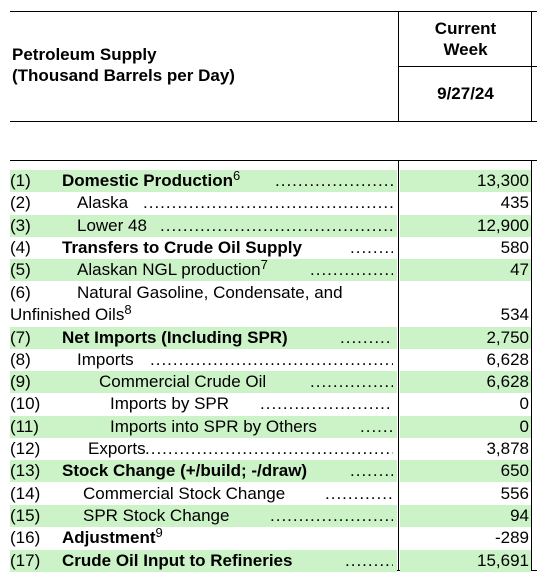 Image resolution: width=537 pixels, height=575 pixels. What do you see at coordinates (25, 538) in the screenshot?
I see `row-number: (16)` at bounding box center [25, 538].